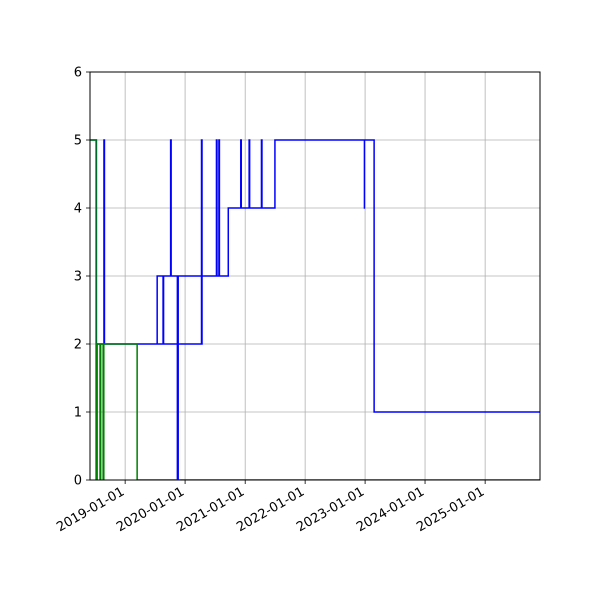  What do you see at coordinates (78, 141) in the screenshot?
I see `y-tick-label: 5` at bounding box center [78, 141].